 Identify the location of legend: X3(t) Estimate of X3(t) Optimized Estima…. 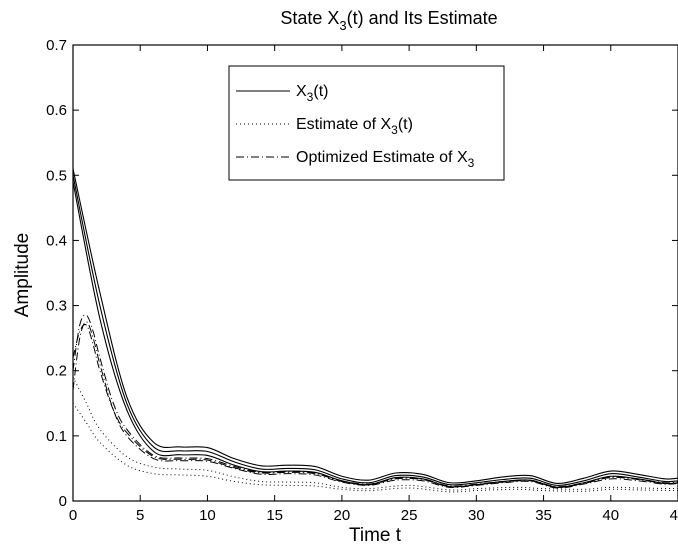
(366, 123).